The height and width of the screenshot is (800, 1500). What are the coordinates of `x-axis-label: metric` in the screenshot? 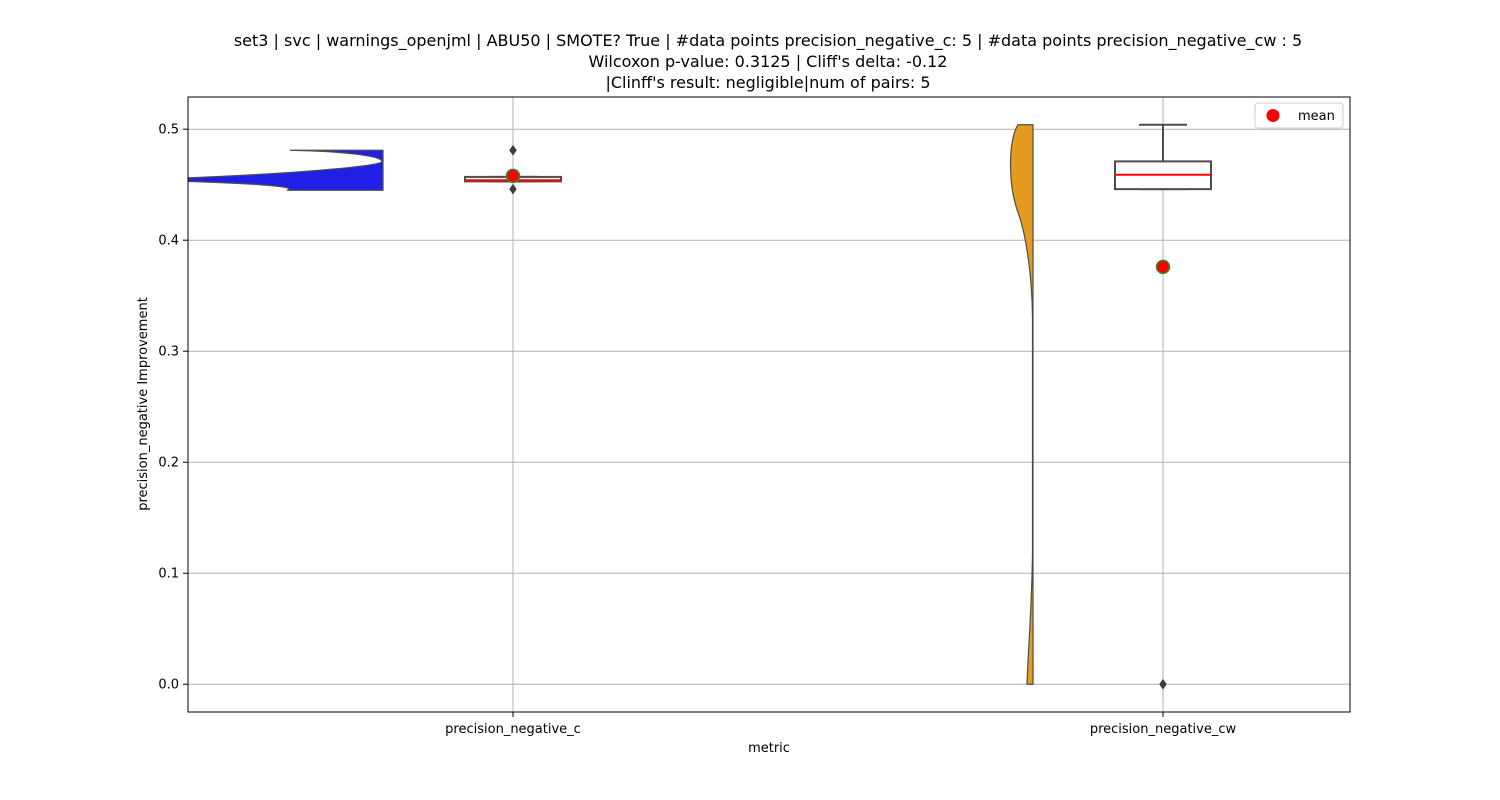 It's located at (769, 748).